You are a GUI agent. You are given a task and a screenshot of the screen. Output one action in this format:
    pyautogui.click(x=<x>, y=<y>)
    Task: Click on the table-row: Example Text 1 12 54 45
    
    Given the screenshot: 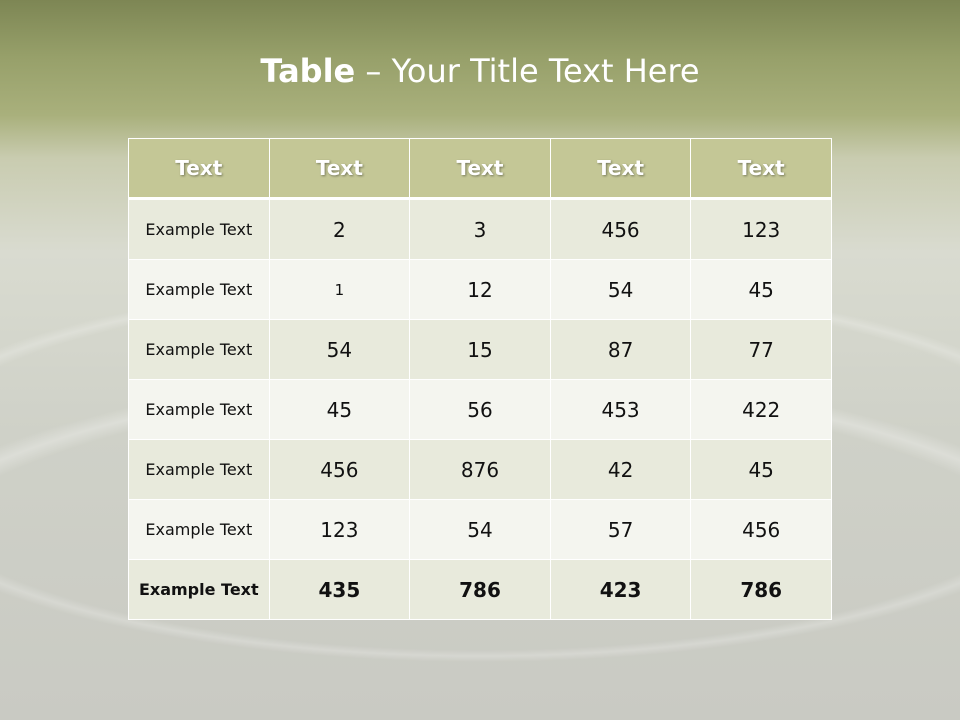 What is the action you would take?
    pyautogui.click(x=480, y=289)
    